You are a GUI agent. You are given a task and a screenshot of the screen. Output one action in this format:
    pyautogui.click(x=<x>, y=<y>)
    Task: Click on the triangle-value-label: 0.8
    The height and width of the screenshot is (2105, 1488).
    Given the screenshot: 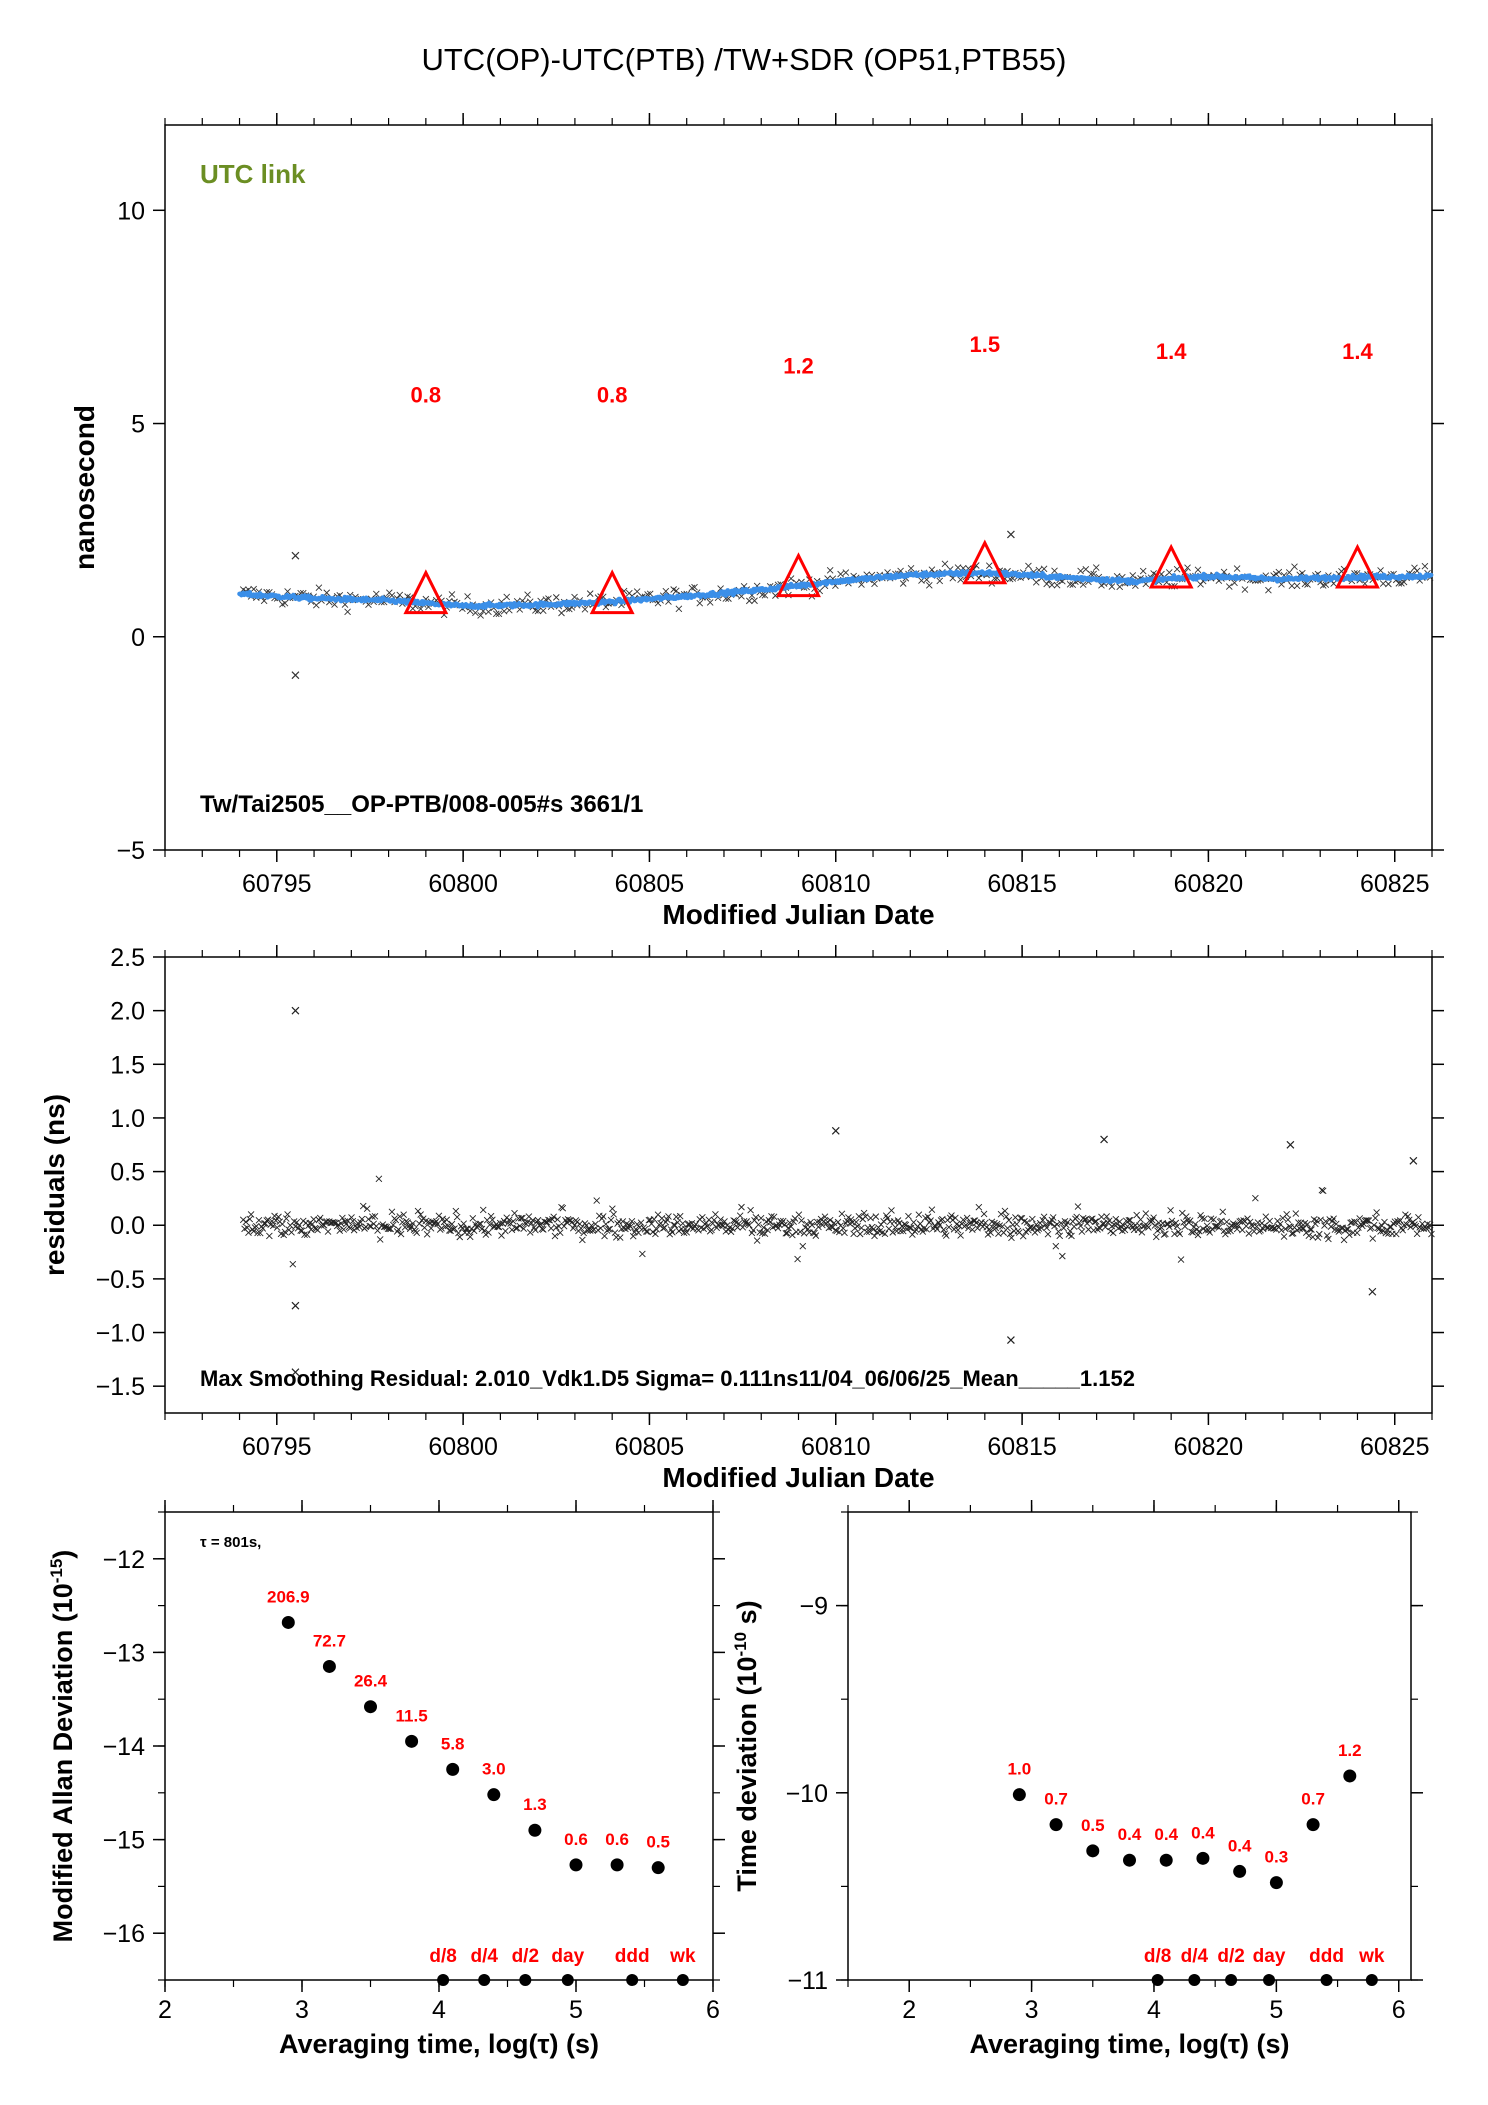 What is the action you would take?
    pyautogui.click(x=612, y=395)
    